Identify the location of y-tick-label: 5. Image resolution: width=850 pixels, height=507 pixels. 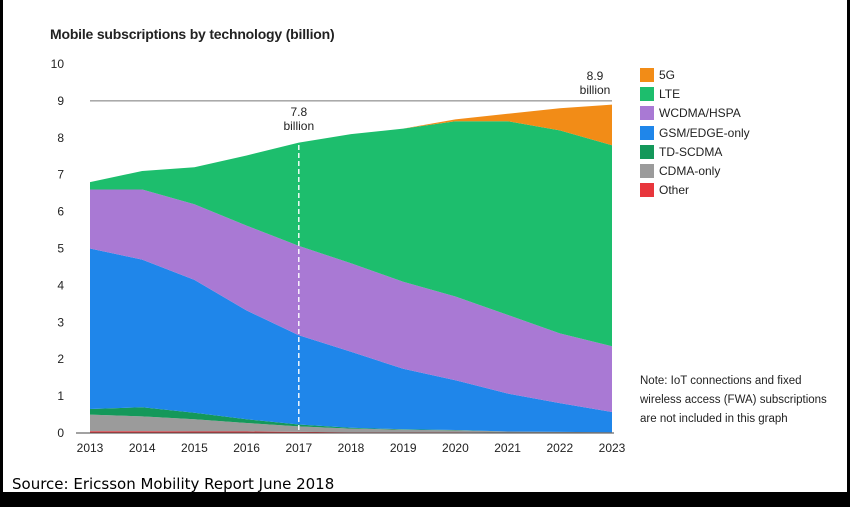
(60, 249).